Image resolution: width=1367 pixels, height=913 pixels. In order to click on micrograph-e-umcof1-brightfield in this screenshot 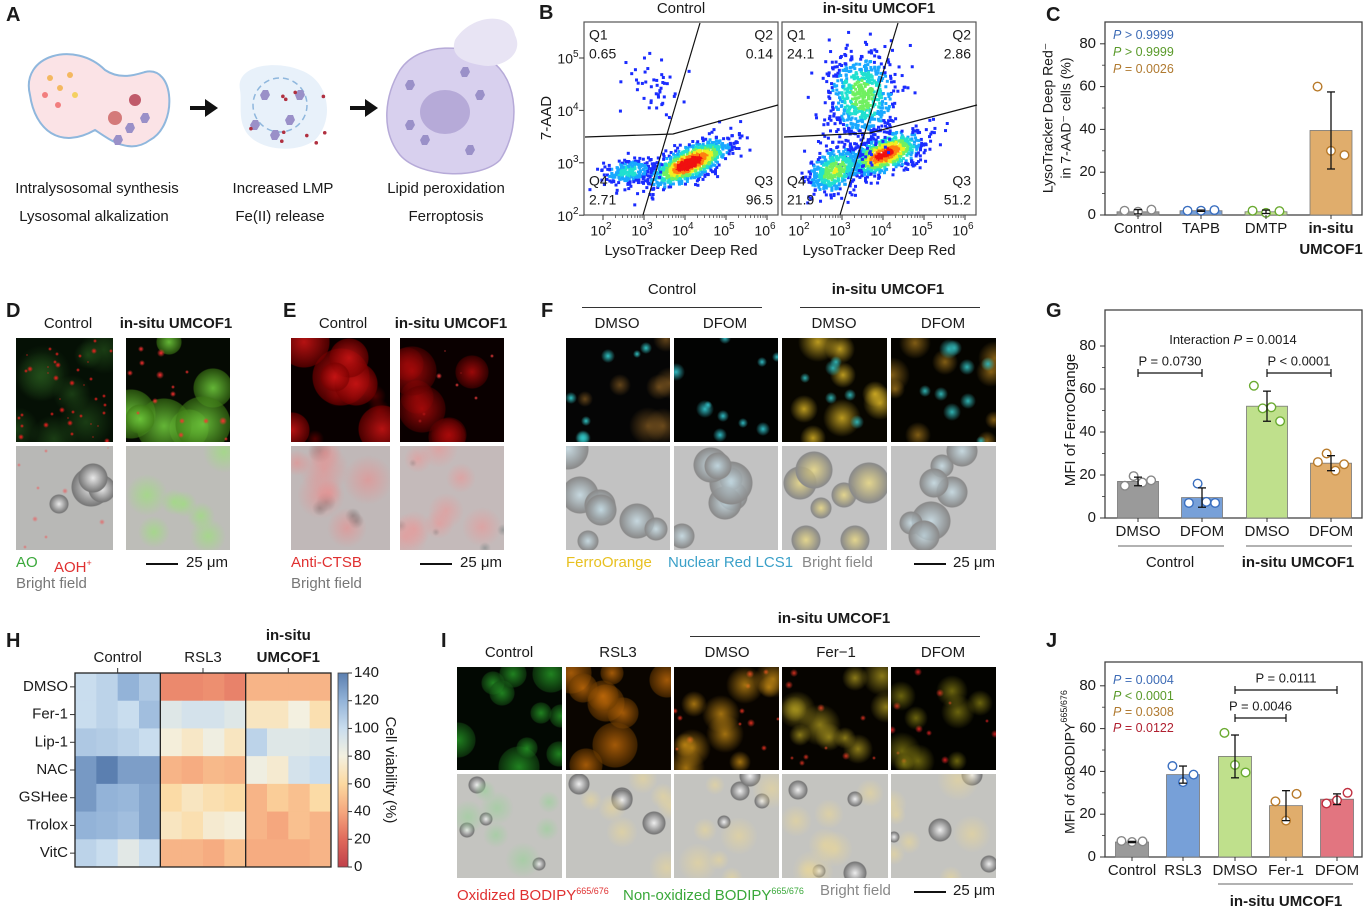, I will do `click(452, 498)`.